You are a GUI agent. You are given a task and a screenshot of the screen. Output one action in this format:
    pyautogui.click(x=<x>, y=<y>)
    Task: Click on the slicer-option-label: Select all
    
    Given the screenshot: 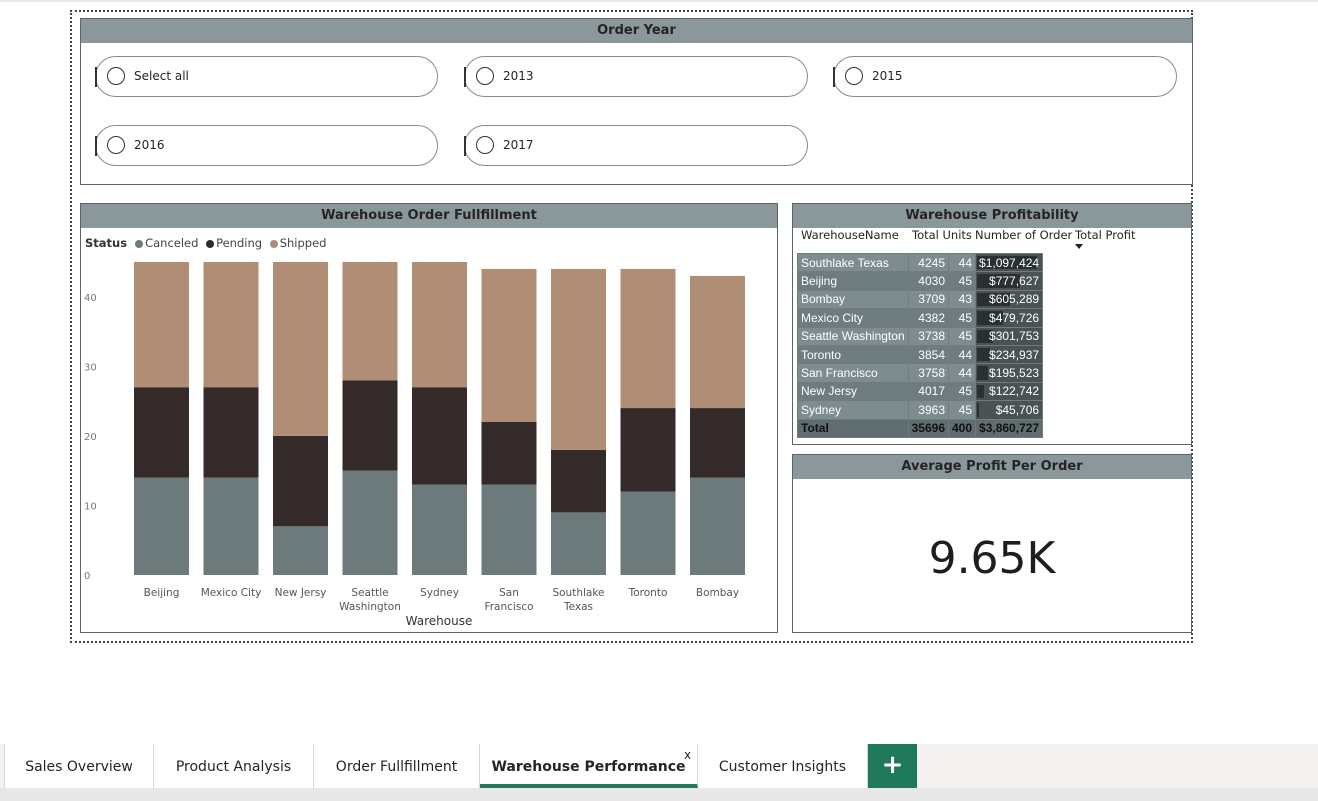 What is the action you would take?
    pyautogui.click(x=161, y=76)
    